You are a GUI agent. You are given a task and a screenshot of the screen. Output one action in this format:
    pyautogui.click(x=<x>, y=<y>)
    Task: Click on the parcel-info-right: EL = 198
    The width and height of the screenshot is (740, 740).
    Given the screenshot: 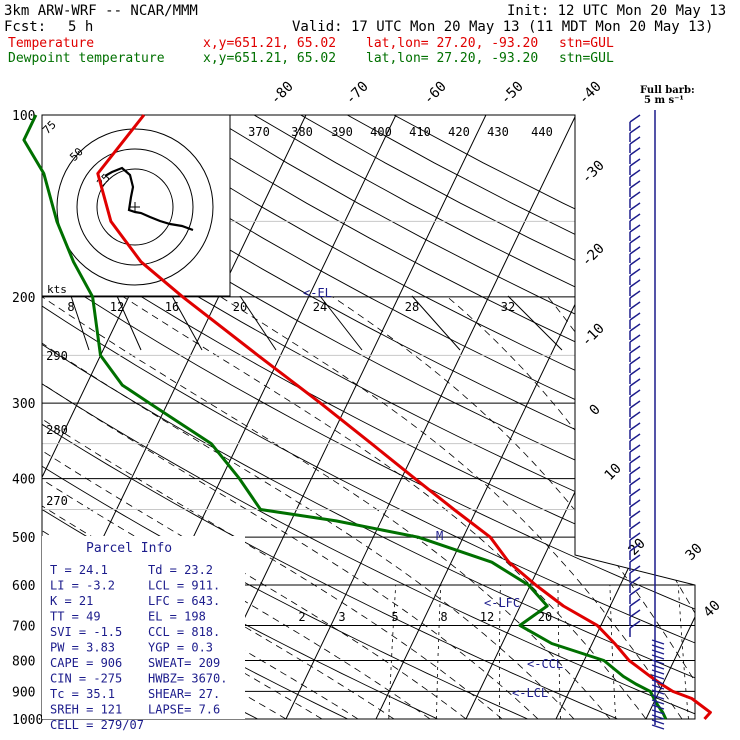 What is the action you would take?
    pyautogui.click(x=177, y=617)
    